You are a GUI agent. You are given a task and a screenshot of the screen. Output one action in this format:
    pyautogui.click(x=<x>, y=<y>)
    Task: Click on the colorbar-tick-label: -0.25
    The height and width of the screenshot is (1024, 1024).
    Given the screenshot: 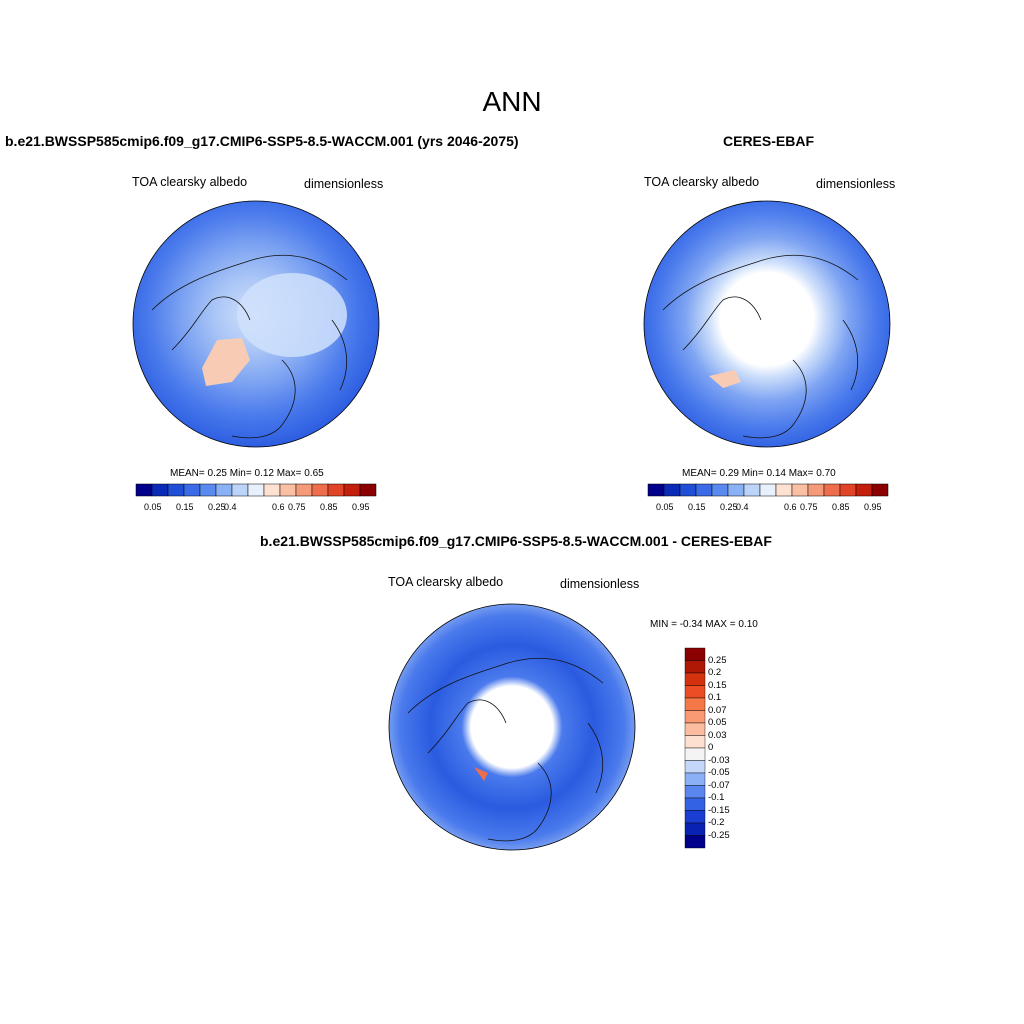 What is the action you would take?
    pyautogui.click(x=719, y=835)
    